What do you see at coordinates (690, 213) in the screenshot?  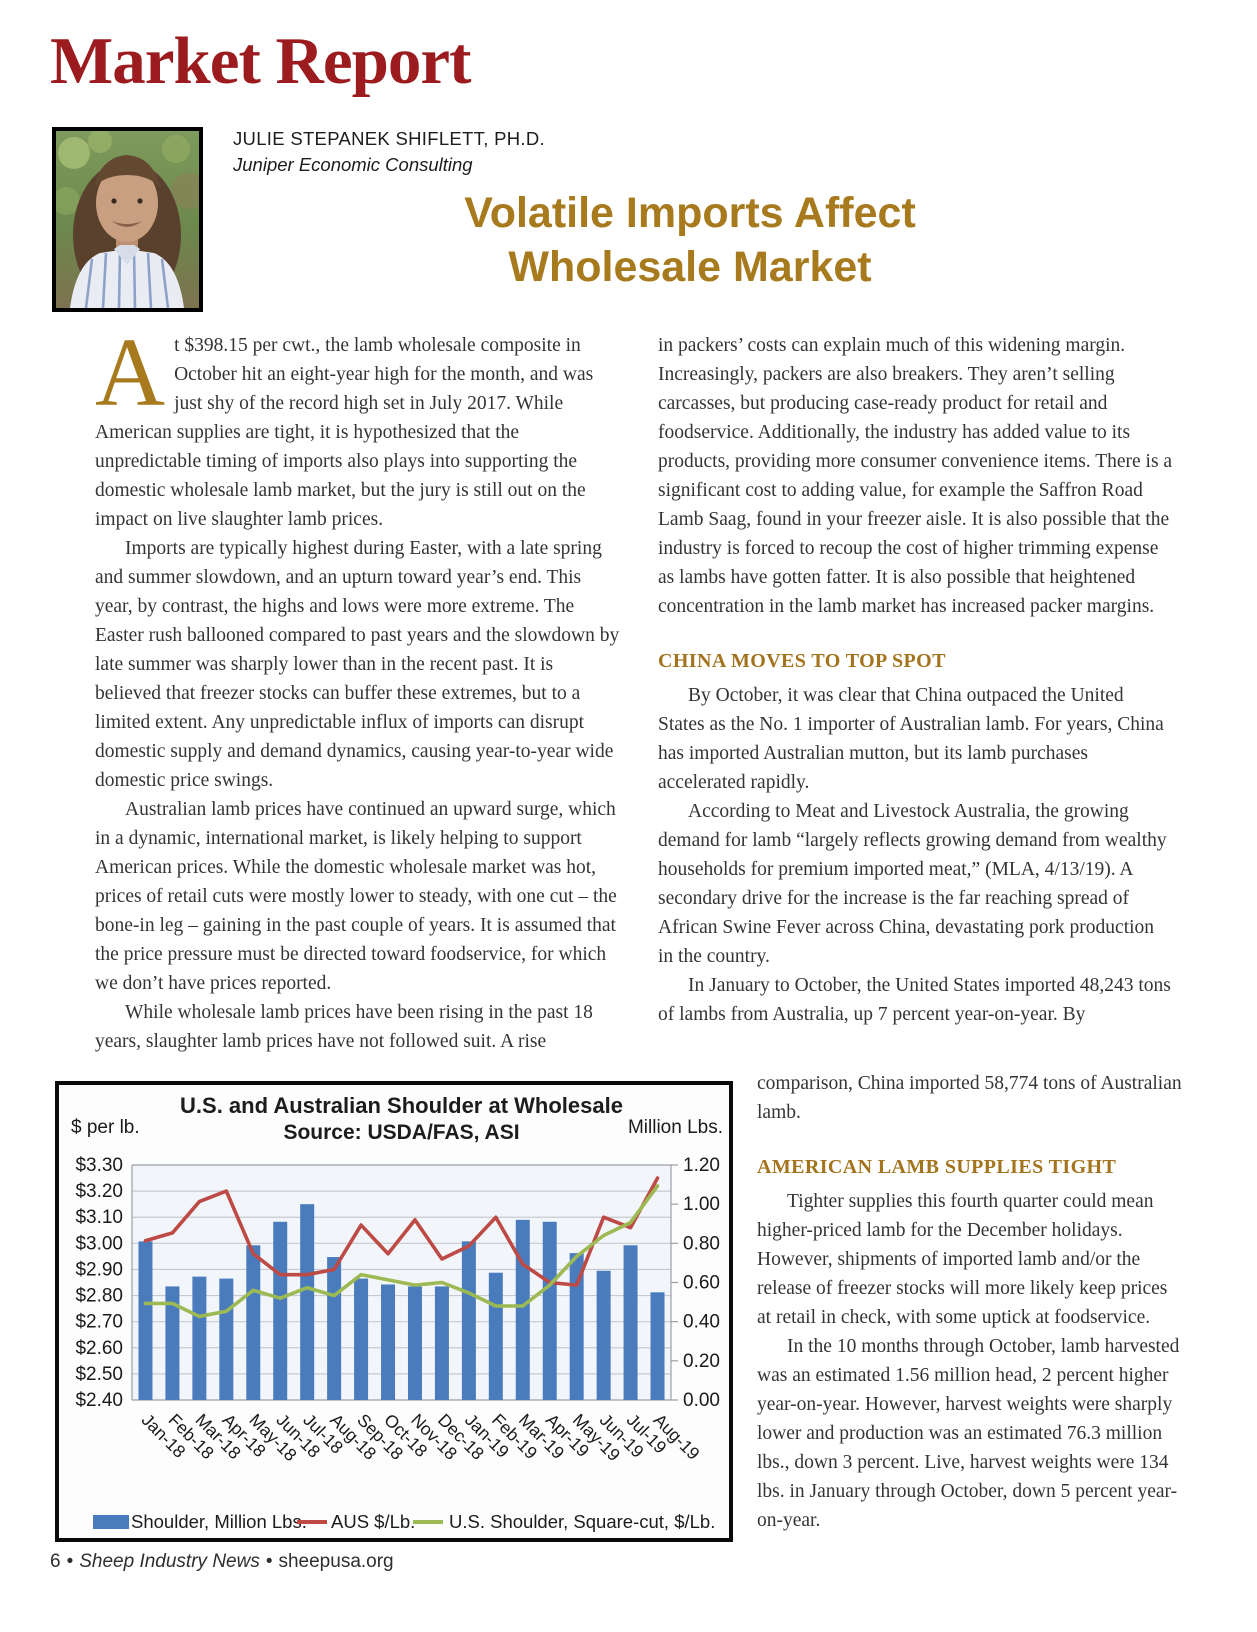 I see `headline-line-1: Volatile Imports Affect` at bounding box center [690, 213].